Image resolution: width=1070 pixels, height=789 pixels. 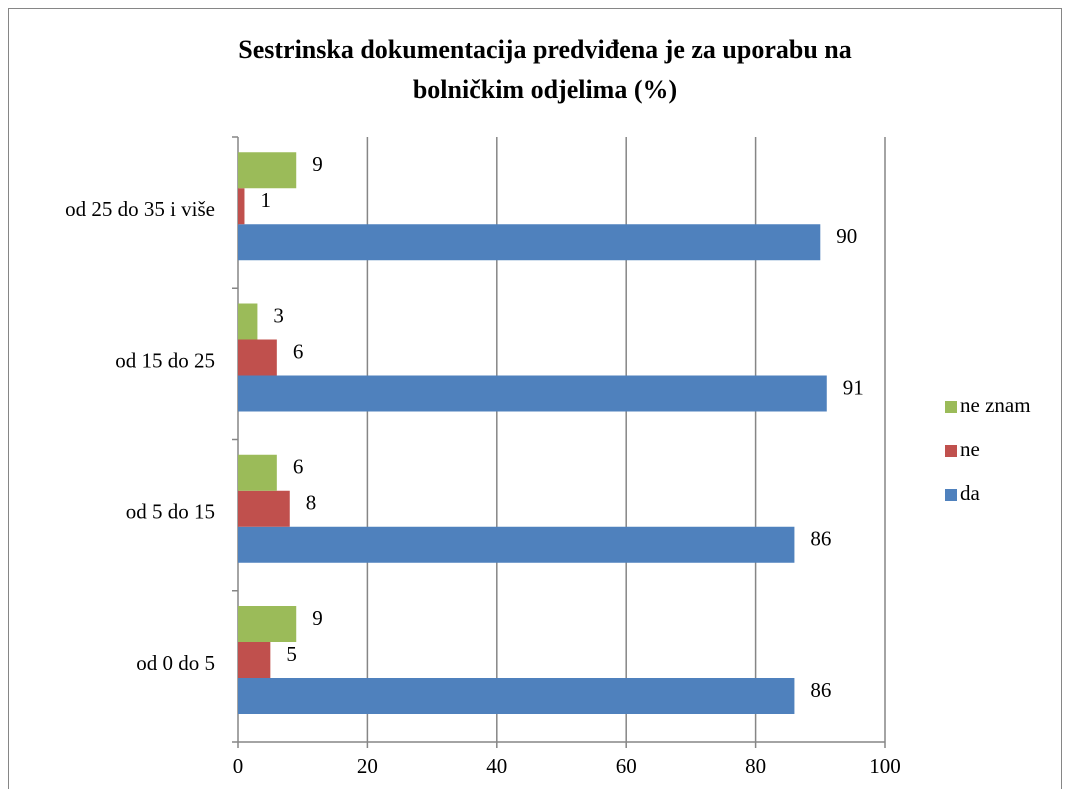 What do you see at coordinates (846, 236) in the screenshot?
I see `value-label: 90` at bounding box center [846, 236].